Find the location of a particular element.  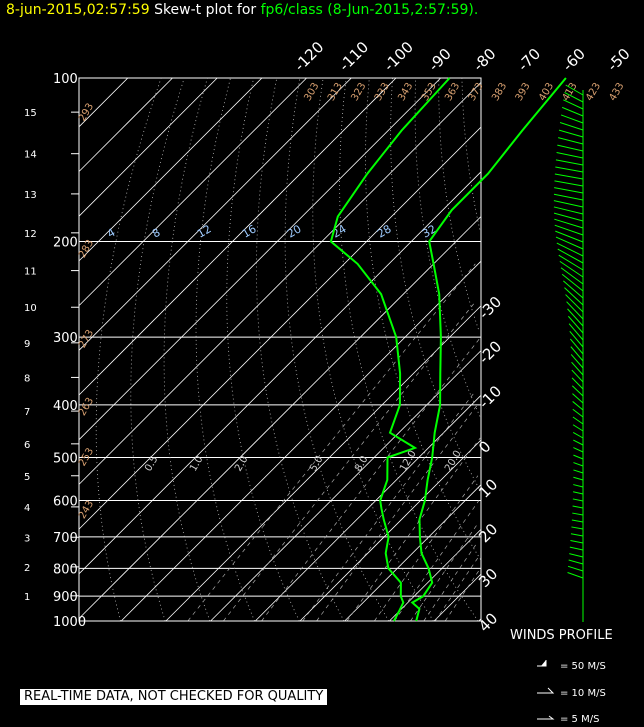

temp-top-label: -100 is located at coordinates (398, 56).